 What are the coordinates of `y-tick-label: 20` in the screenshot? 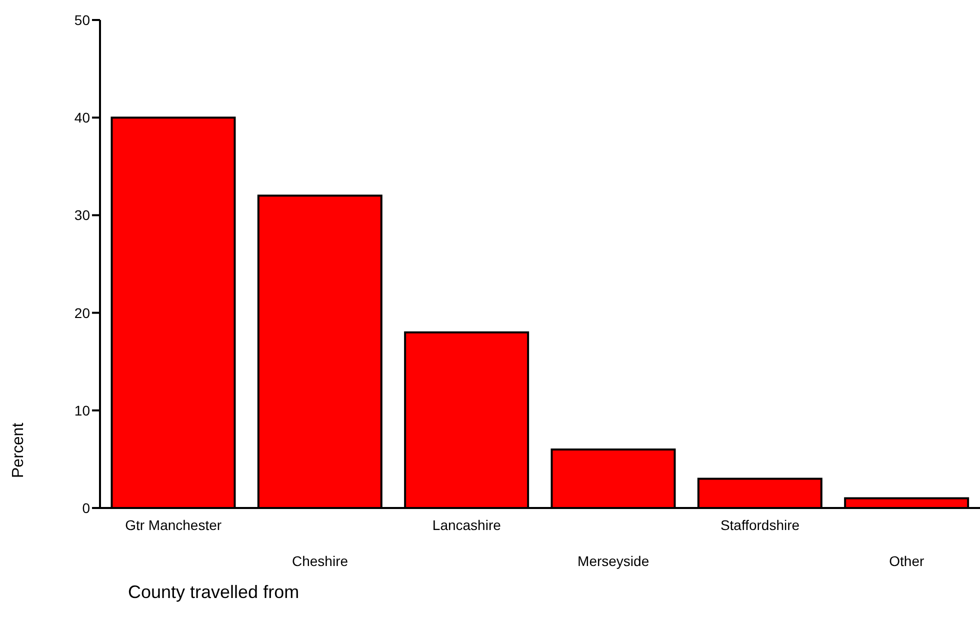 It's located at (82, 312).